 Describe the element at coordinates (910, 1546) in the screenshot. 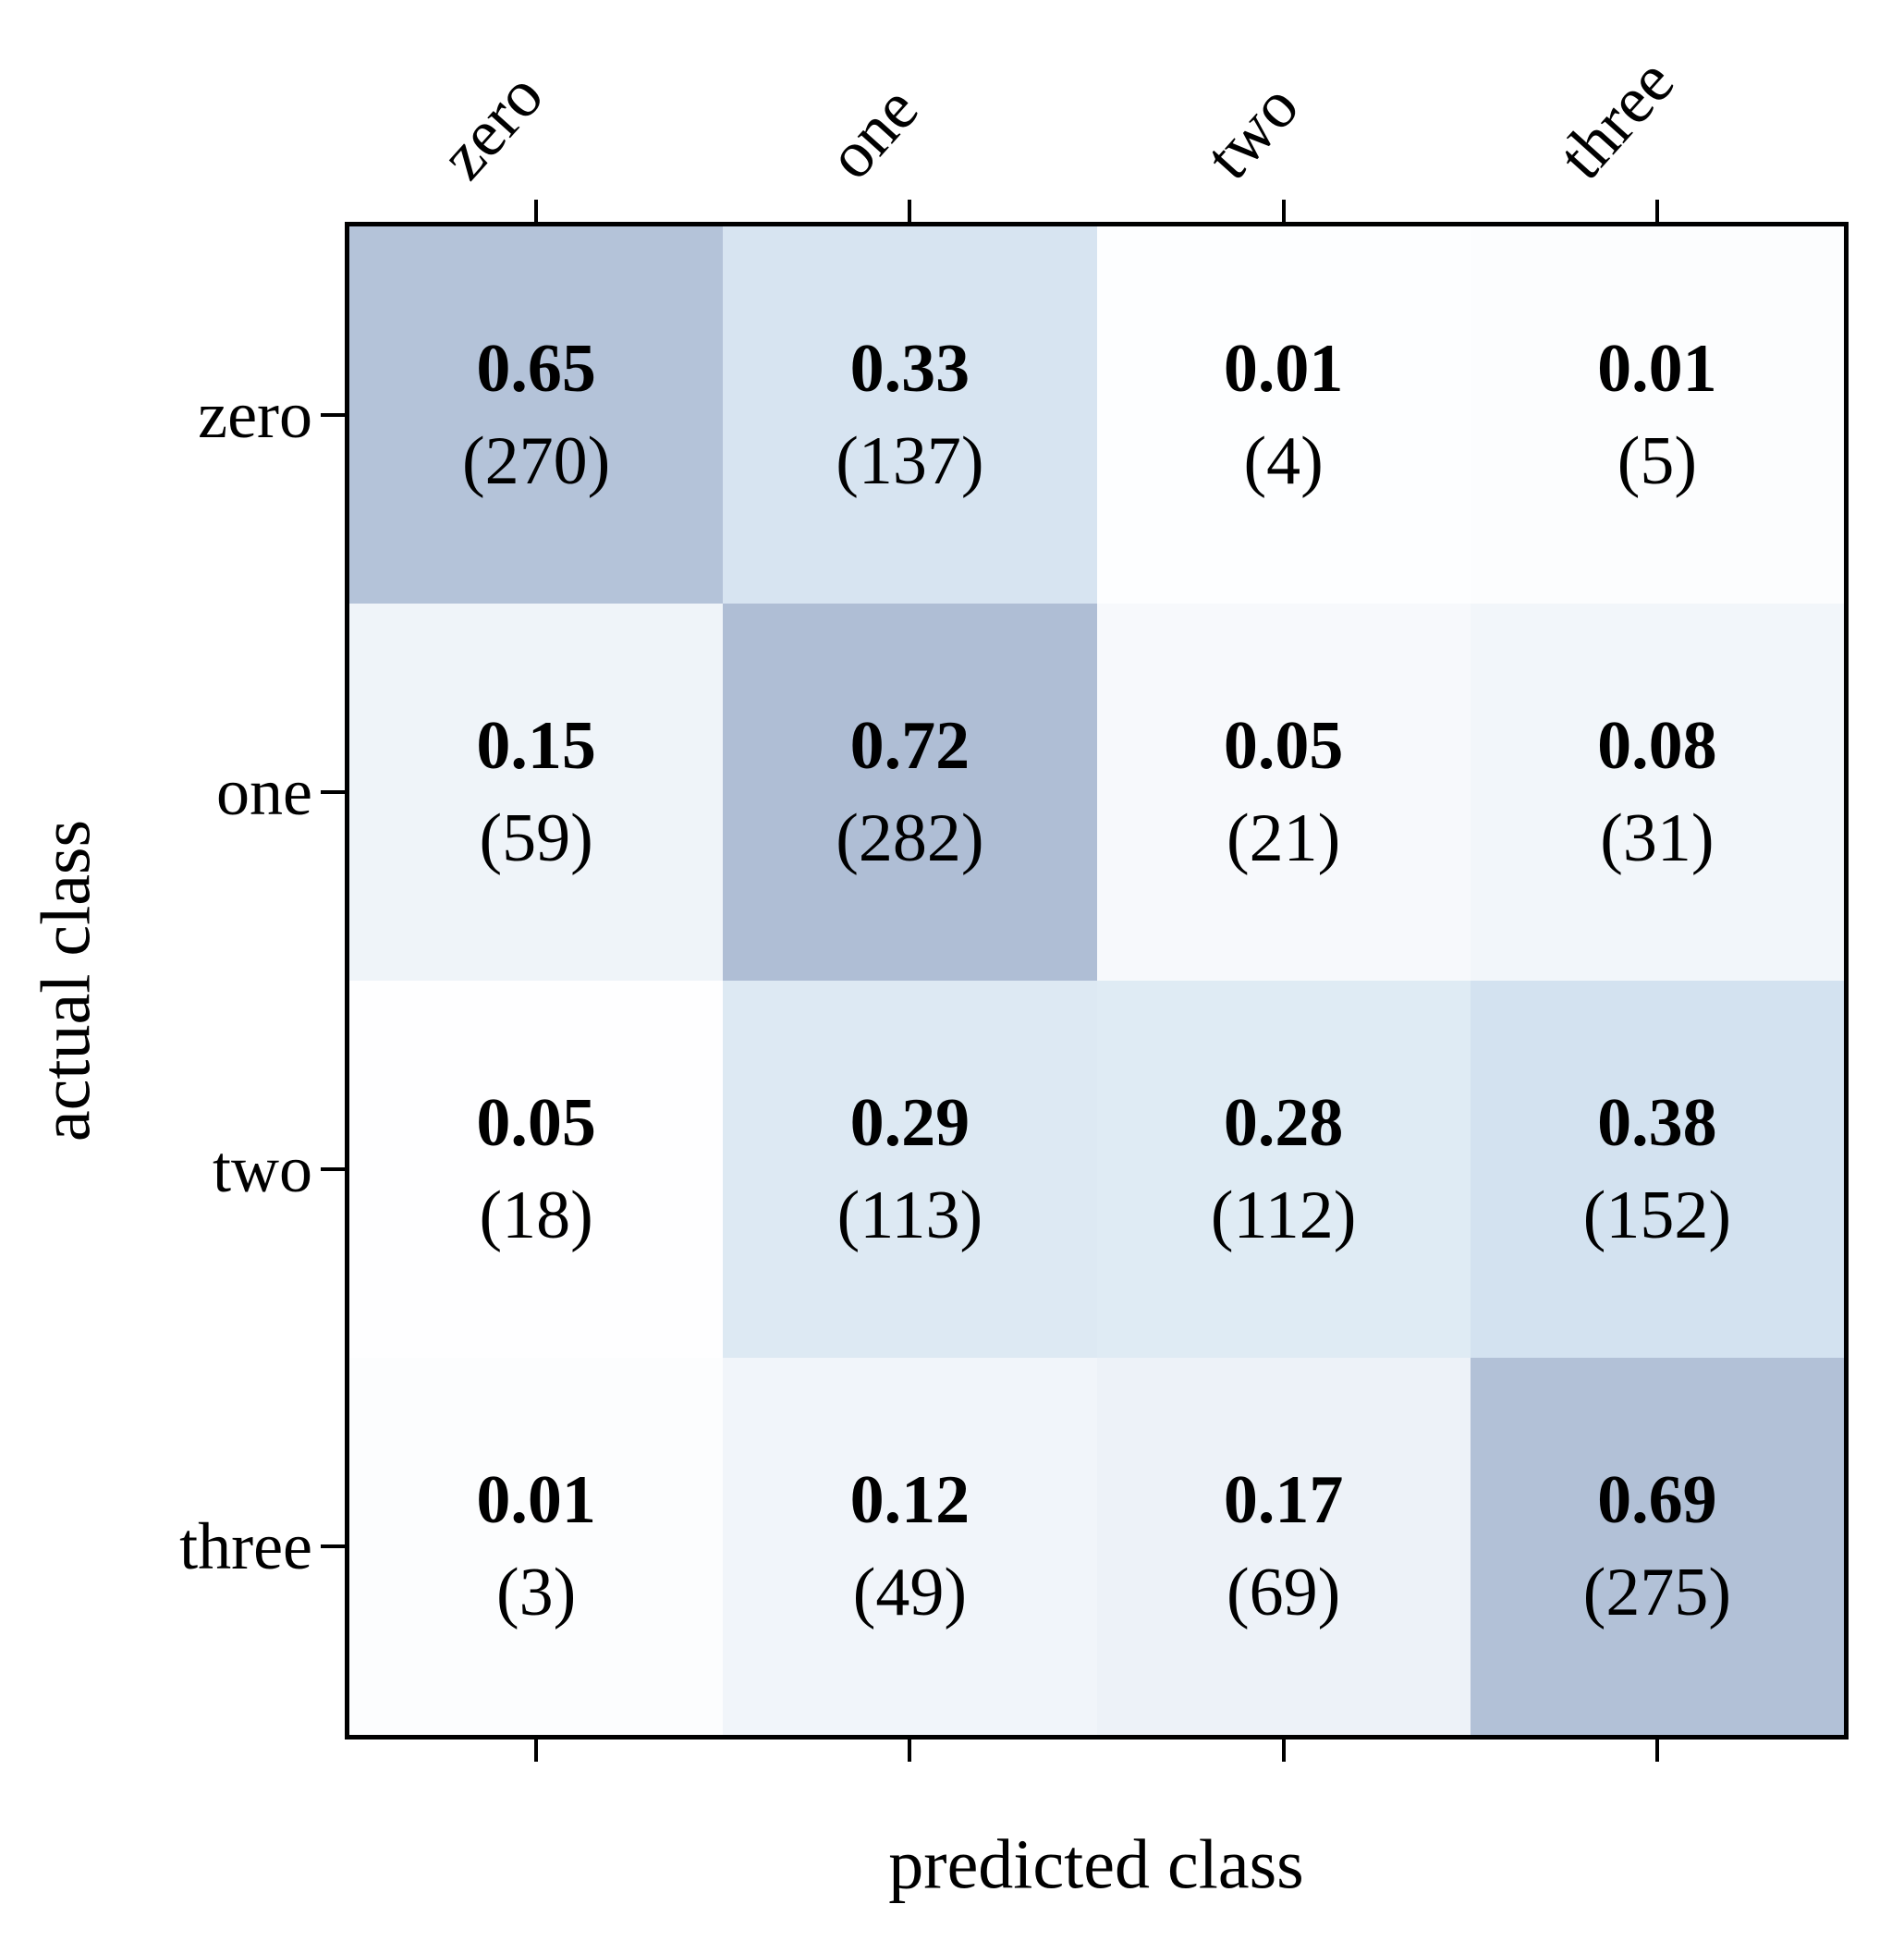

I see `cell-three-one: 0.12 (49)` at that location.